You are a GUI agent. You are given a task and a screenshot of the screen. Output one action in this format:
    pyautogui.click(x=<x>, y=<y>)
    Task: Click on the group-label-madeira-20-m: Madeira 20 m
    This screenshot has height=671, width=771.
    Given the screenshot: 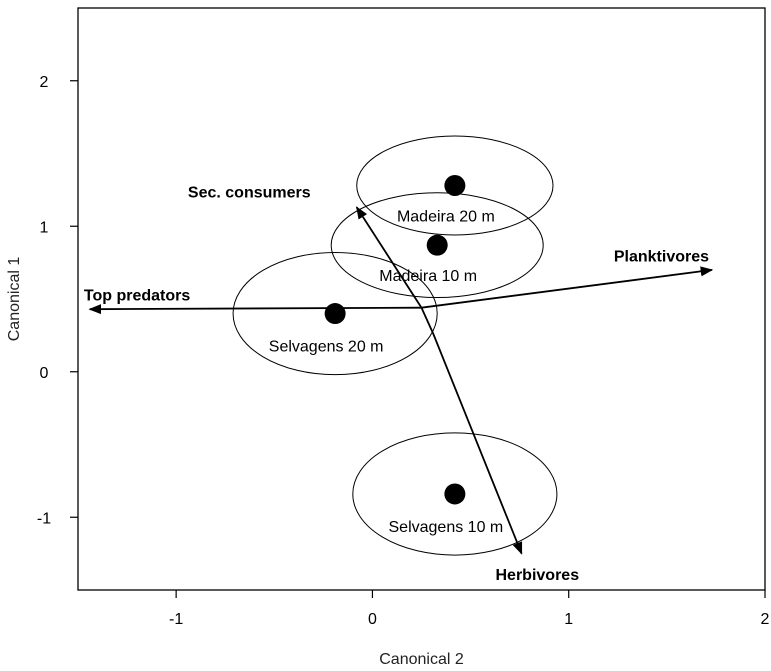 What is the action you would take?
    pyautogui.click(x=446, y=216)
    